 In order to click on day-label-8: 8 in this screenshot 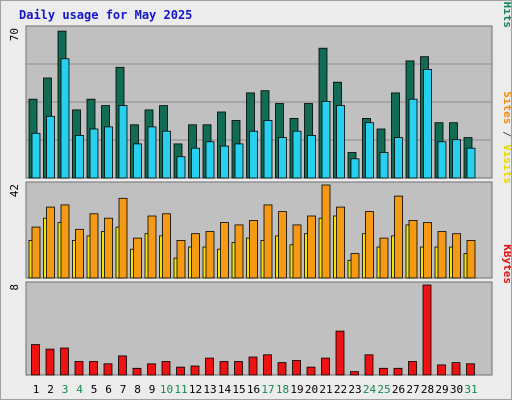, I will do `click(137, 389)`.